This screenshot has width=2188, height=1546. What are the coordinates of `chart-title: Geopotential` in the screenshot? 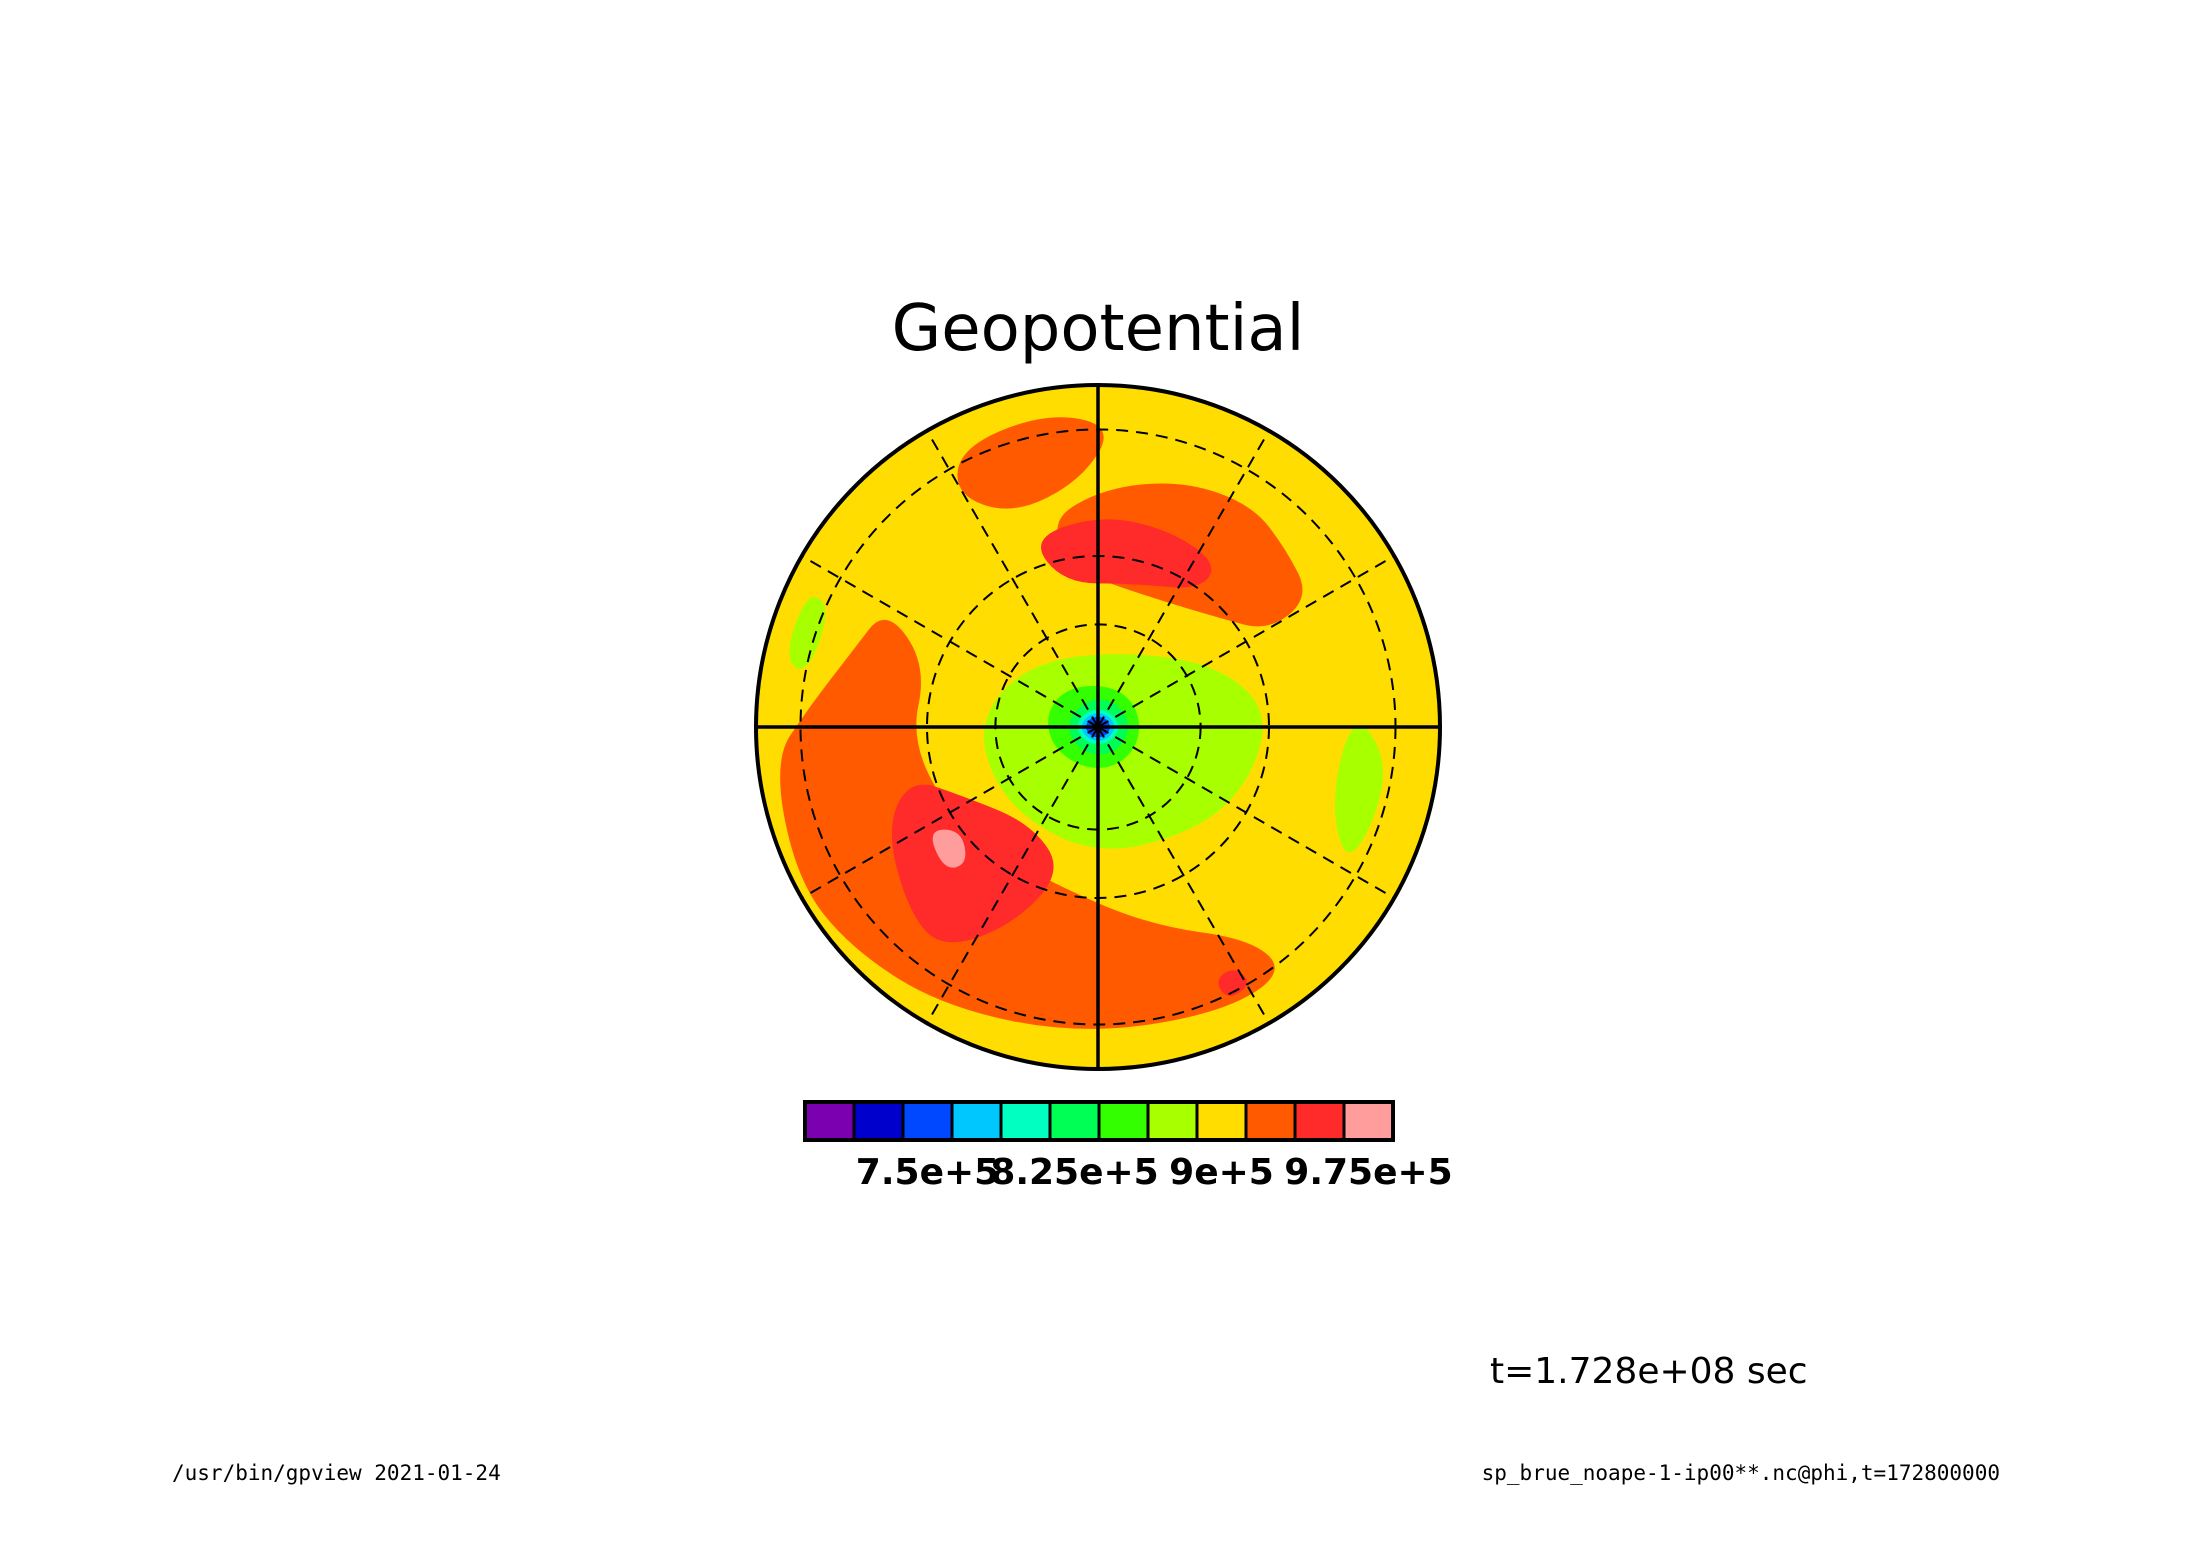 It's located at (1098, 329).